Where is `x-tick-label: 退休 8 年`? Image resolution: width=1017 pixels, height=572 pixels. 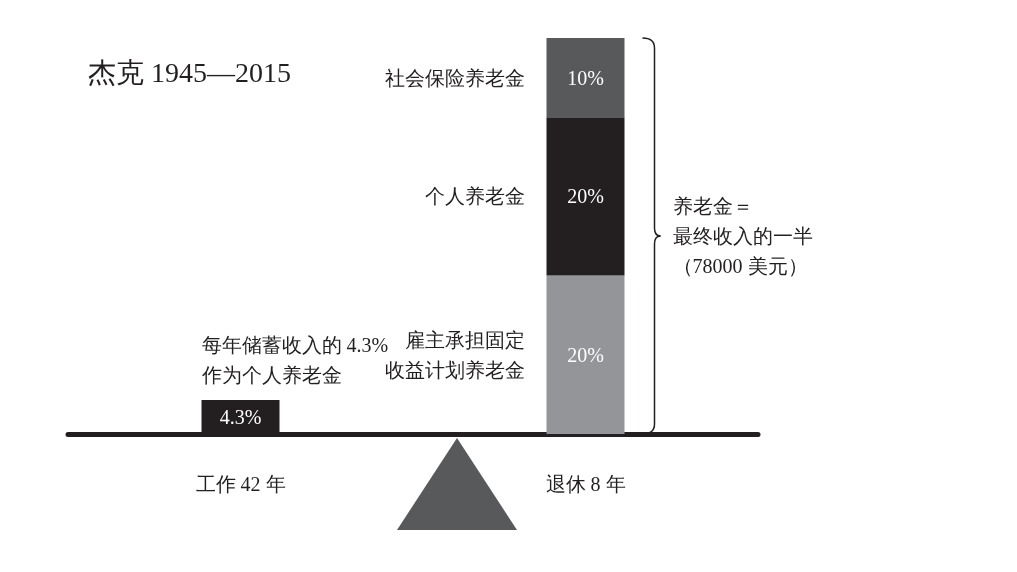 x-tick-label: 退休 8 年 is located at coordinates (585, 484).